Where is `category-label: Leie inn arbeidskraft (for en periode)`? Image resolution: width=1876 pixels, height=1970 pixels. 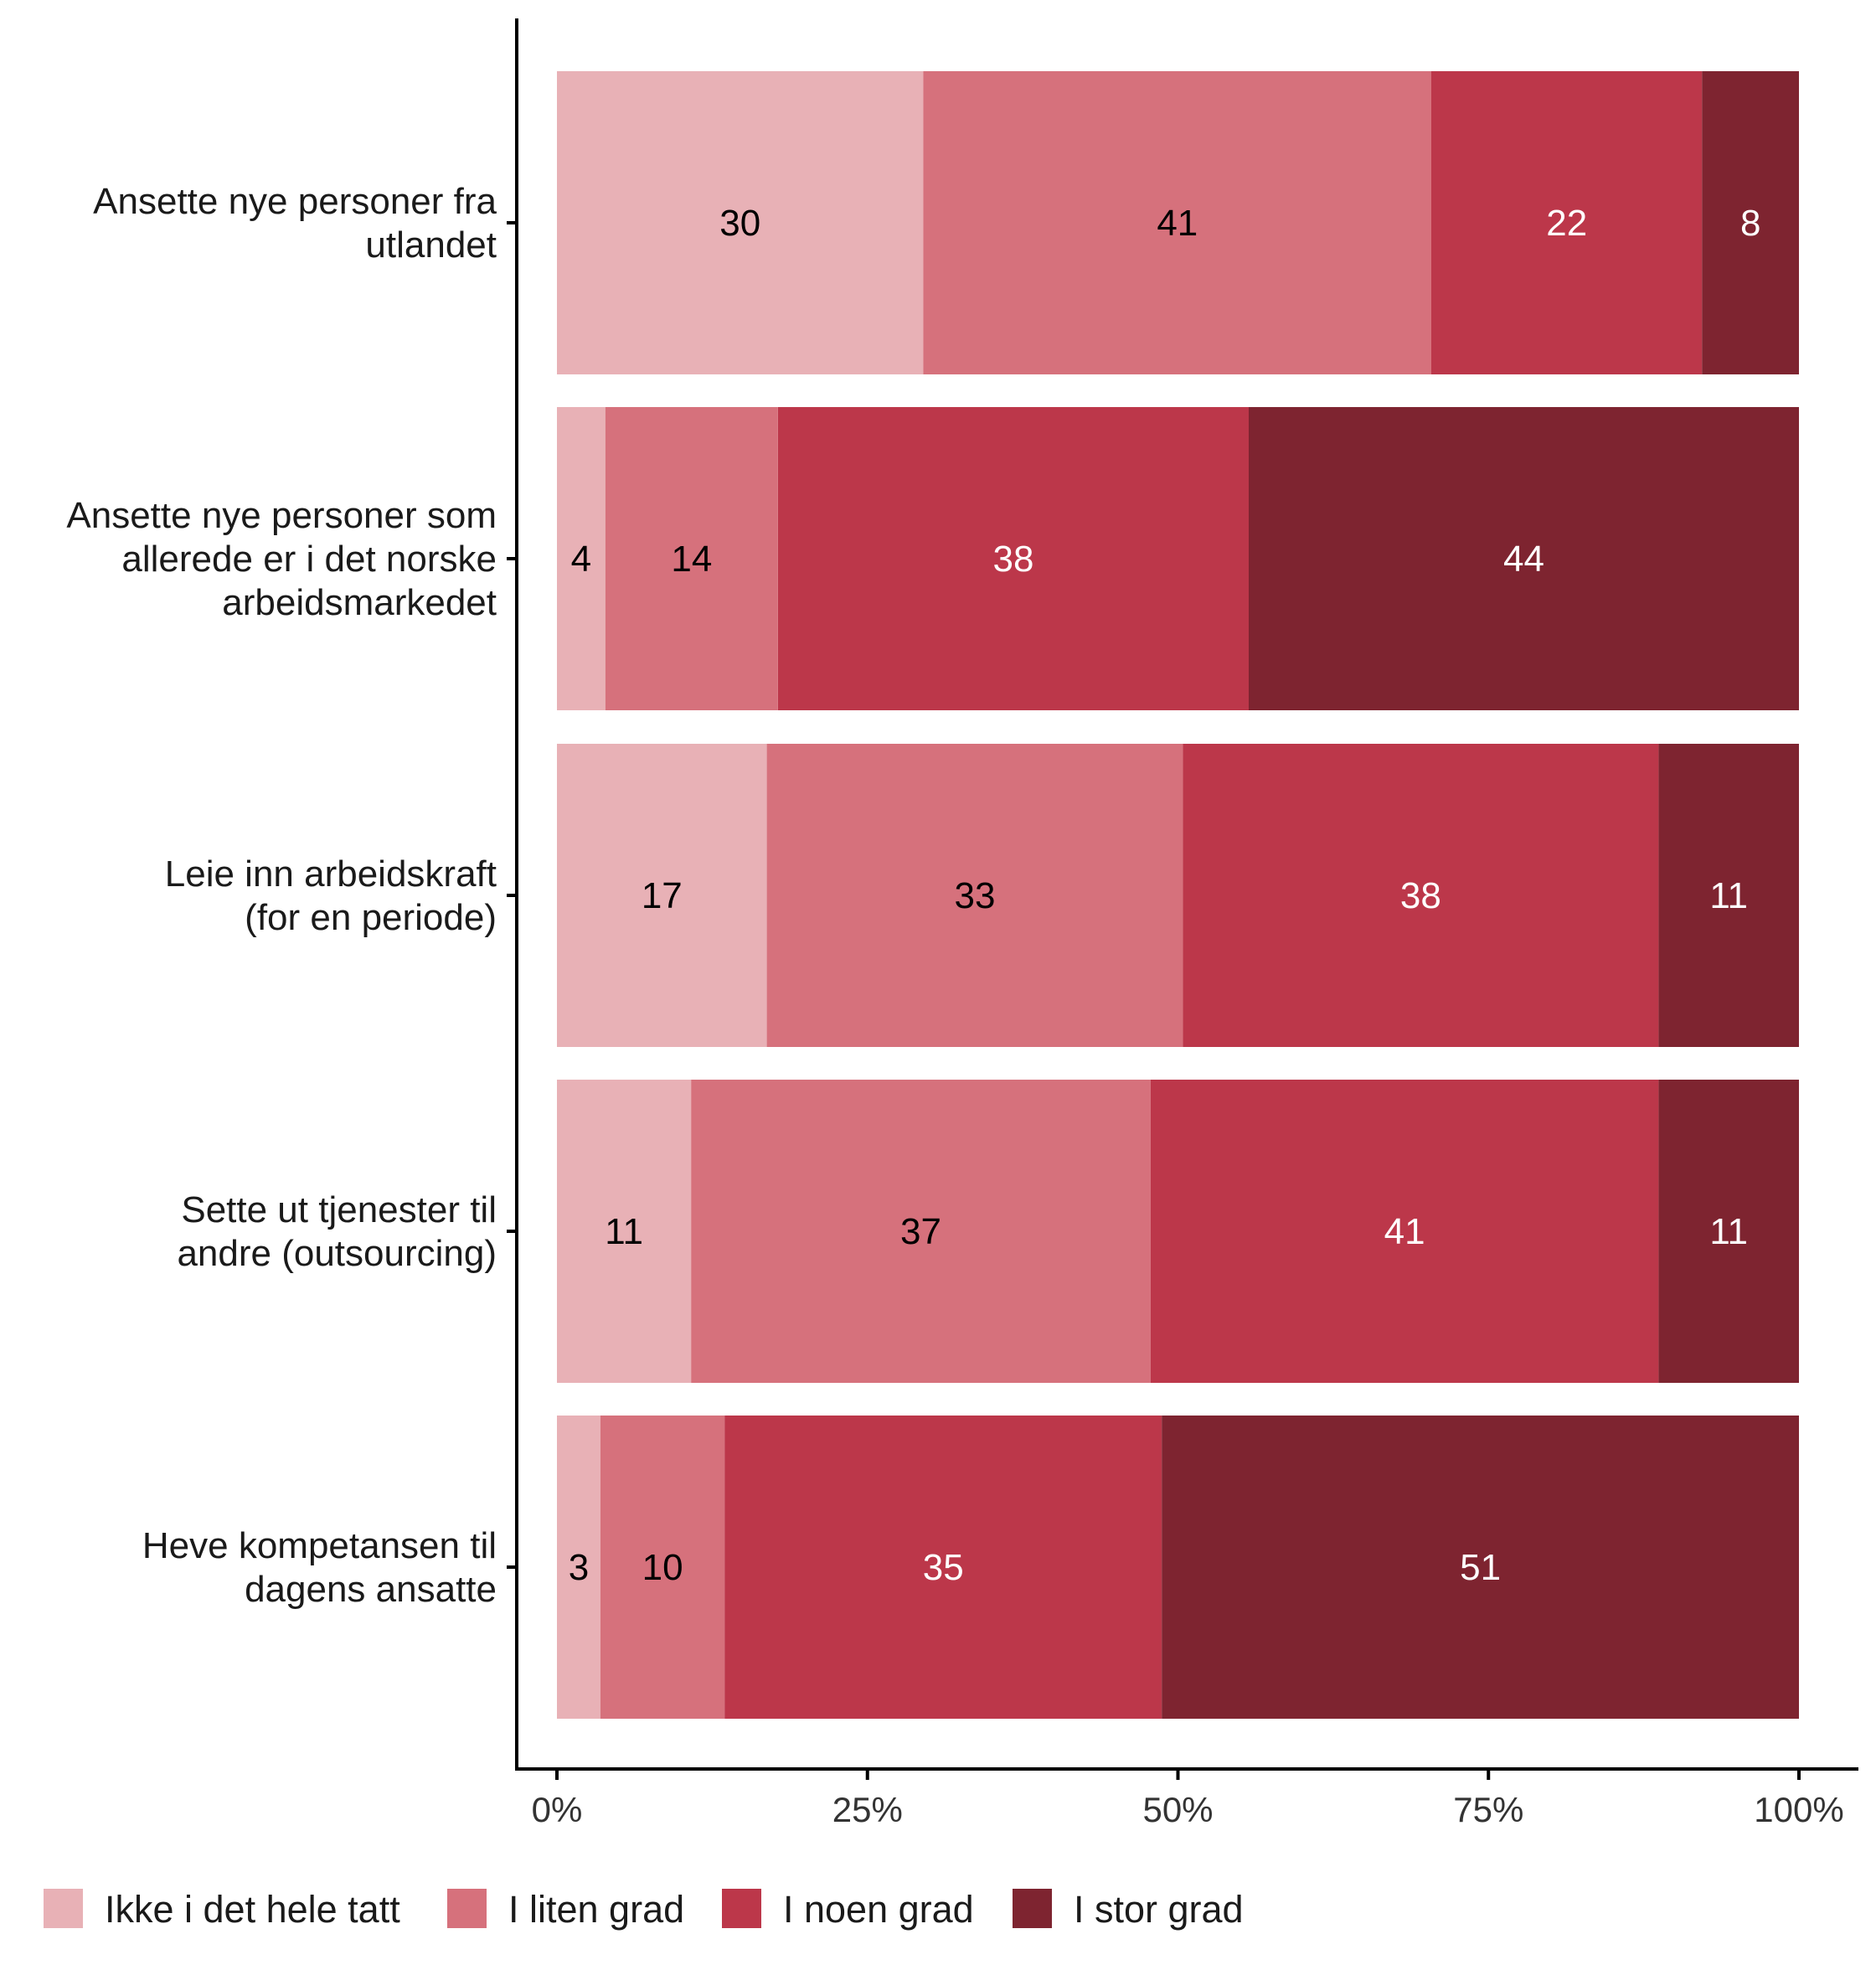 category-label: Leie inn arbeidskraft (for en periode) is located at coordinates (331, 895).